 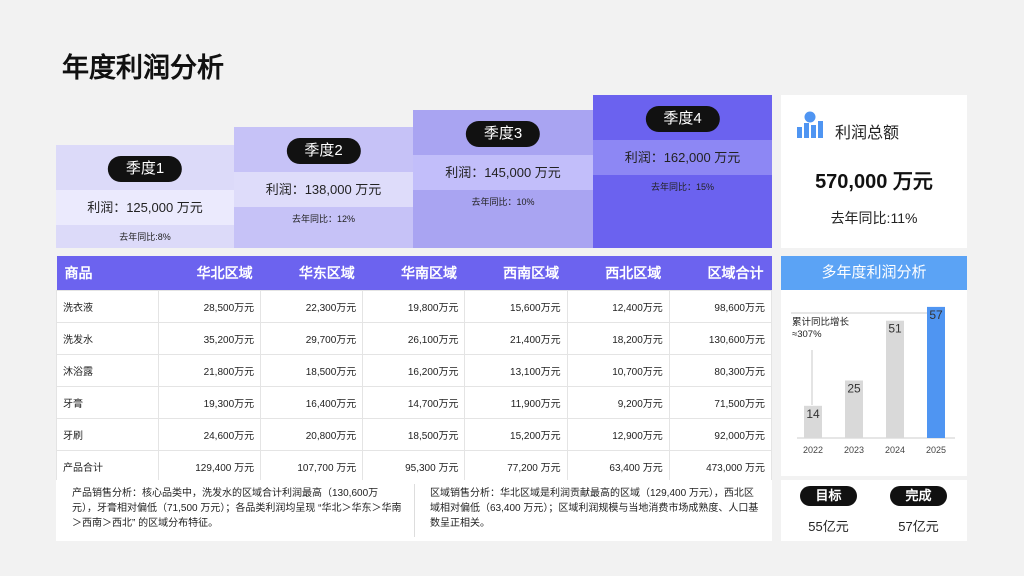 I want to click on summary-total: 570,000 万元, so click(x=874, y=182).